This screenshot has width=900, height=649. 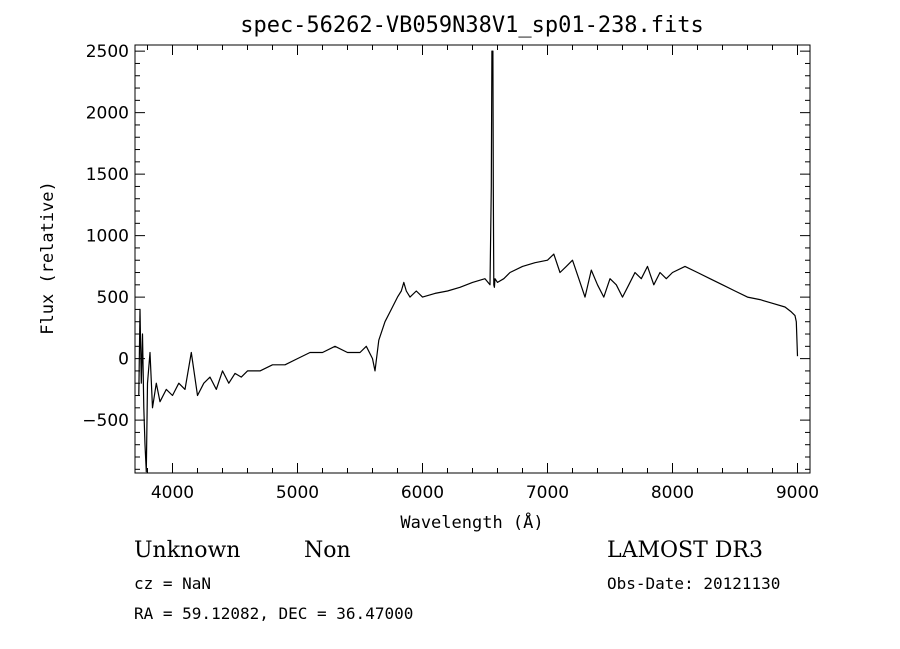 I want to click on y-axis-label: Flux (relative), so click(x=48, y=258).